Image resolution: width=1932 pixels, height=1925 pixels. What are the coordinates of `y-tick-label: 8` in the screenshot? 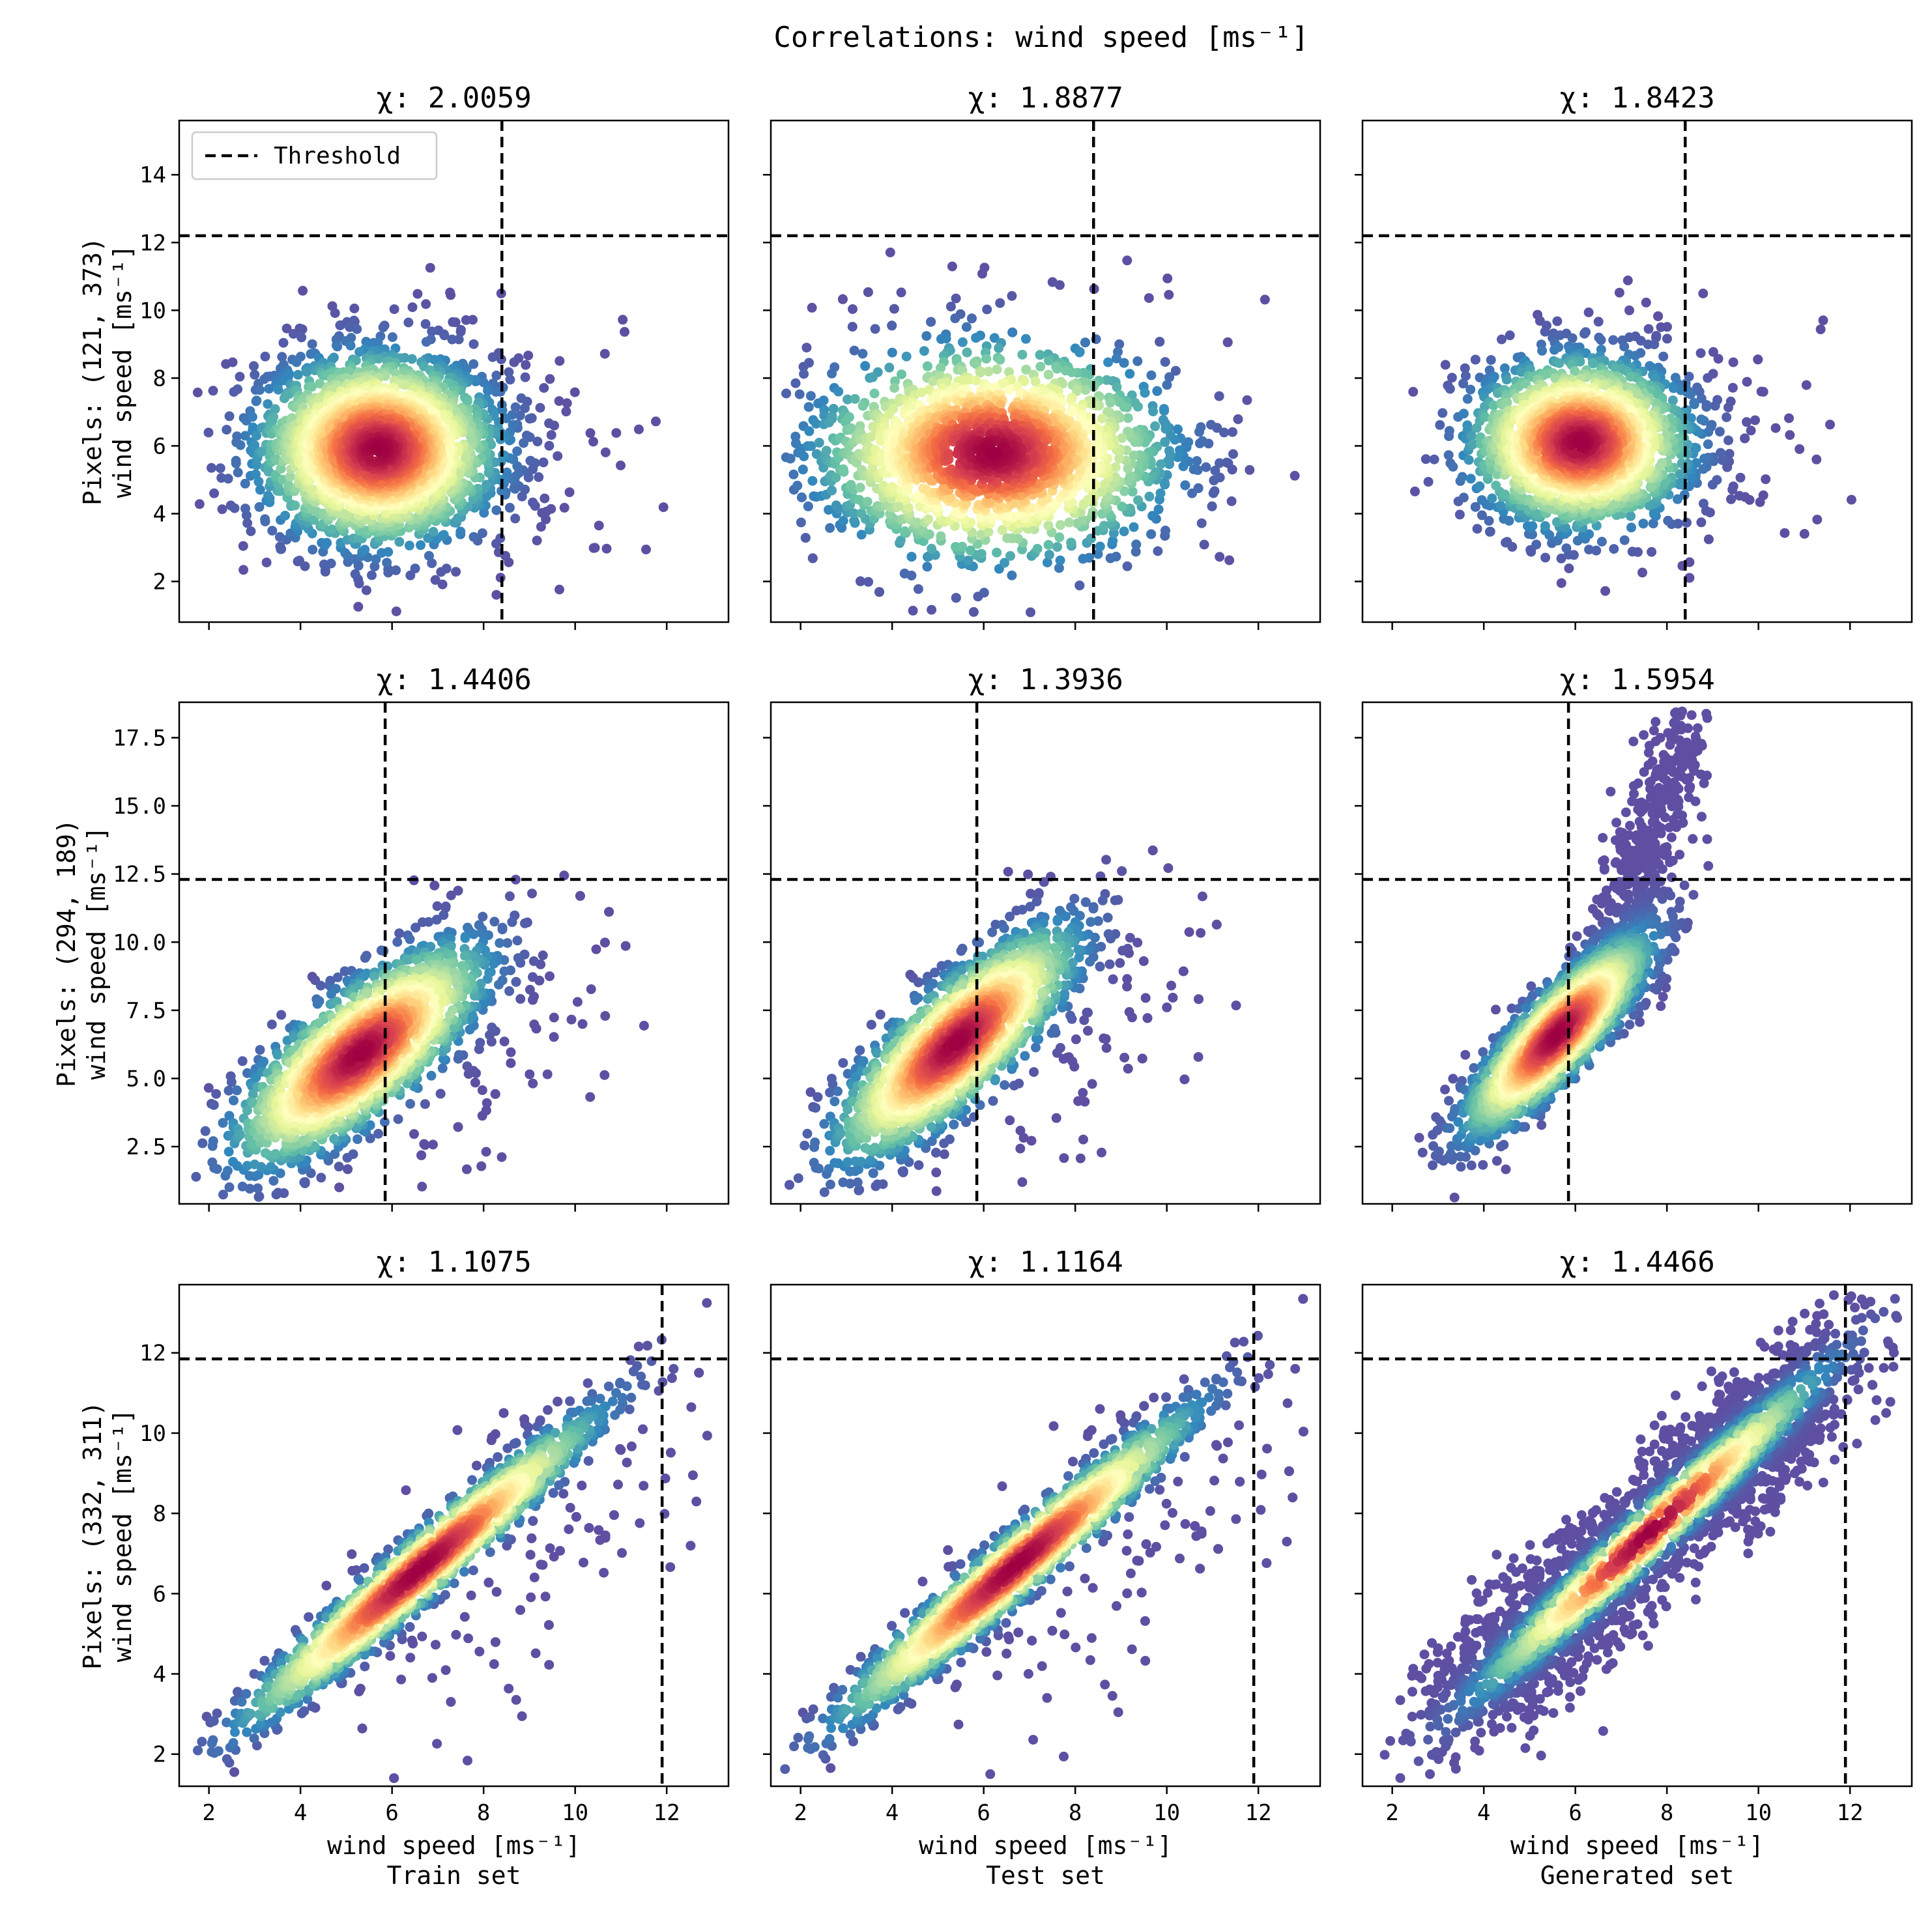 It's located at (159, 378).